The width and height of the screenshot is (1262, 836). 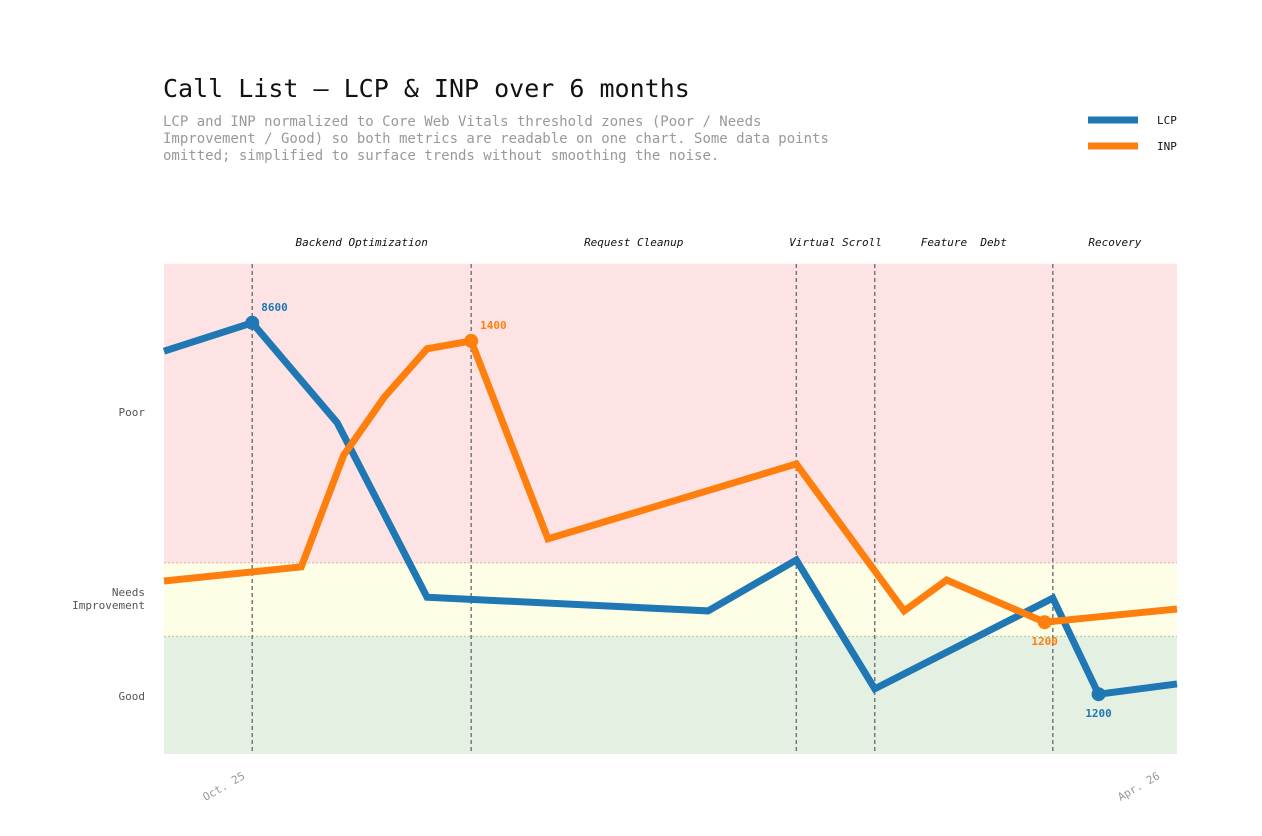 What do you see at coordinates (274, 307) in the screenshot?
I see `data-label: 8600` at bounding box center [274, 307].